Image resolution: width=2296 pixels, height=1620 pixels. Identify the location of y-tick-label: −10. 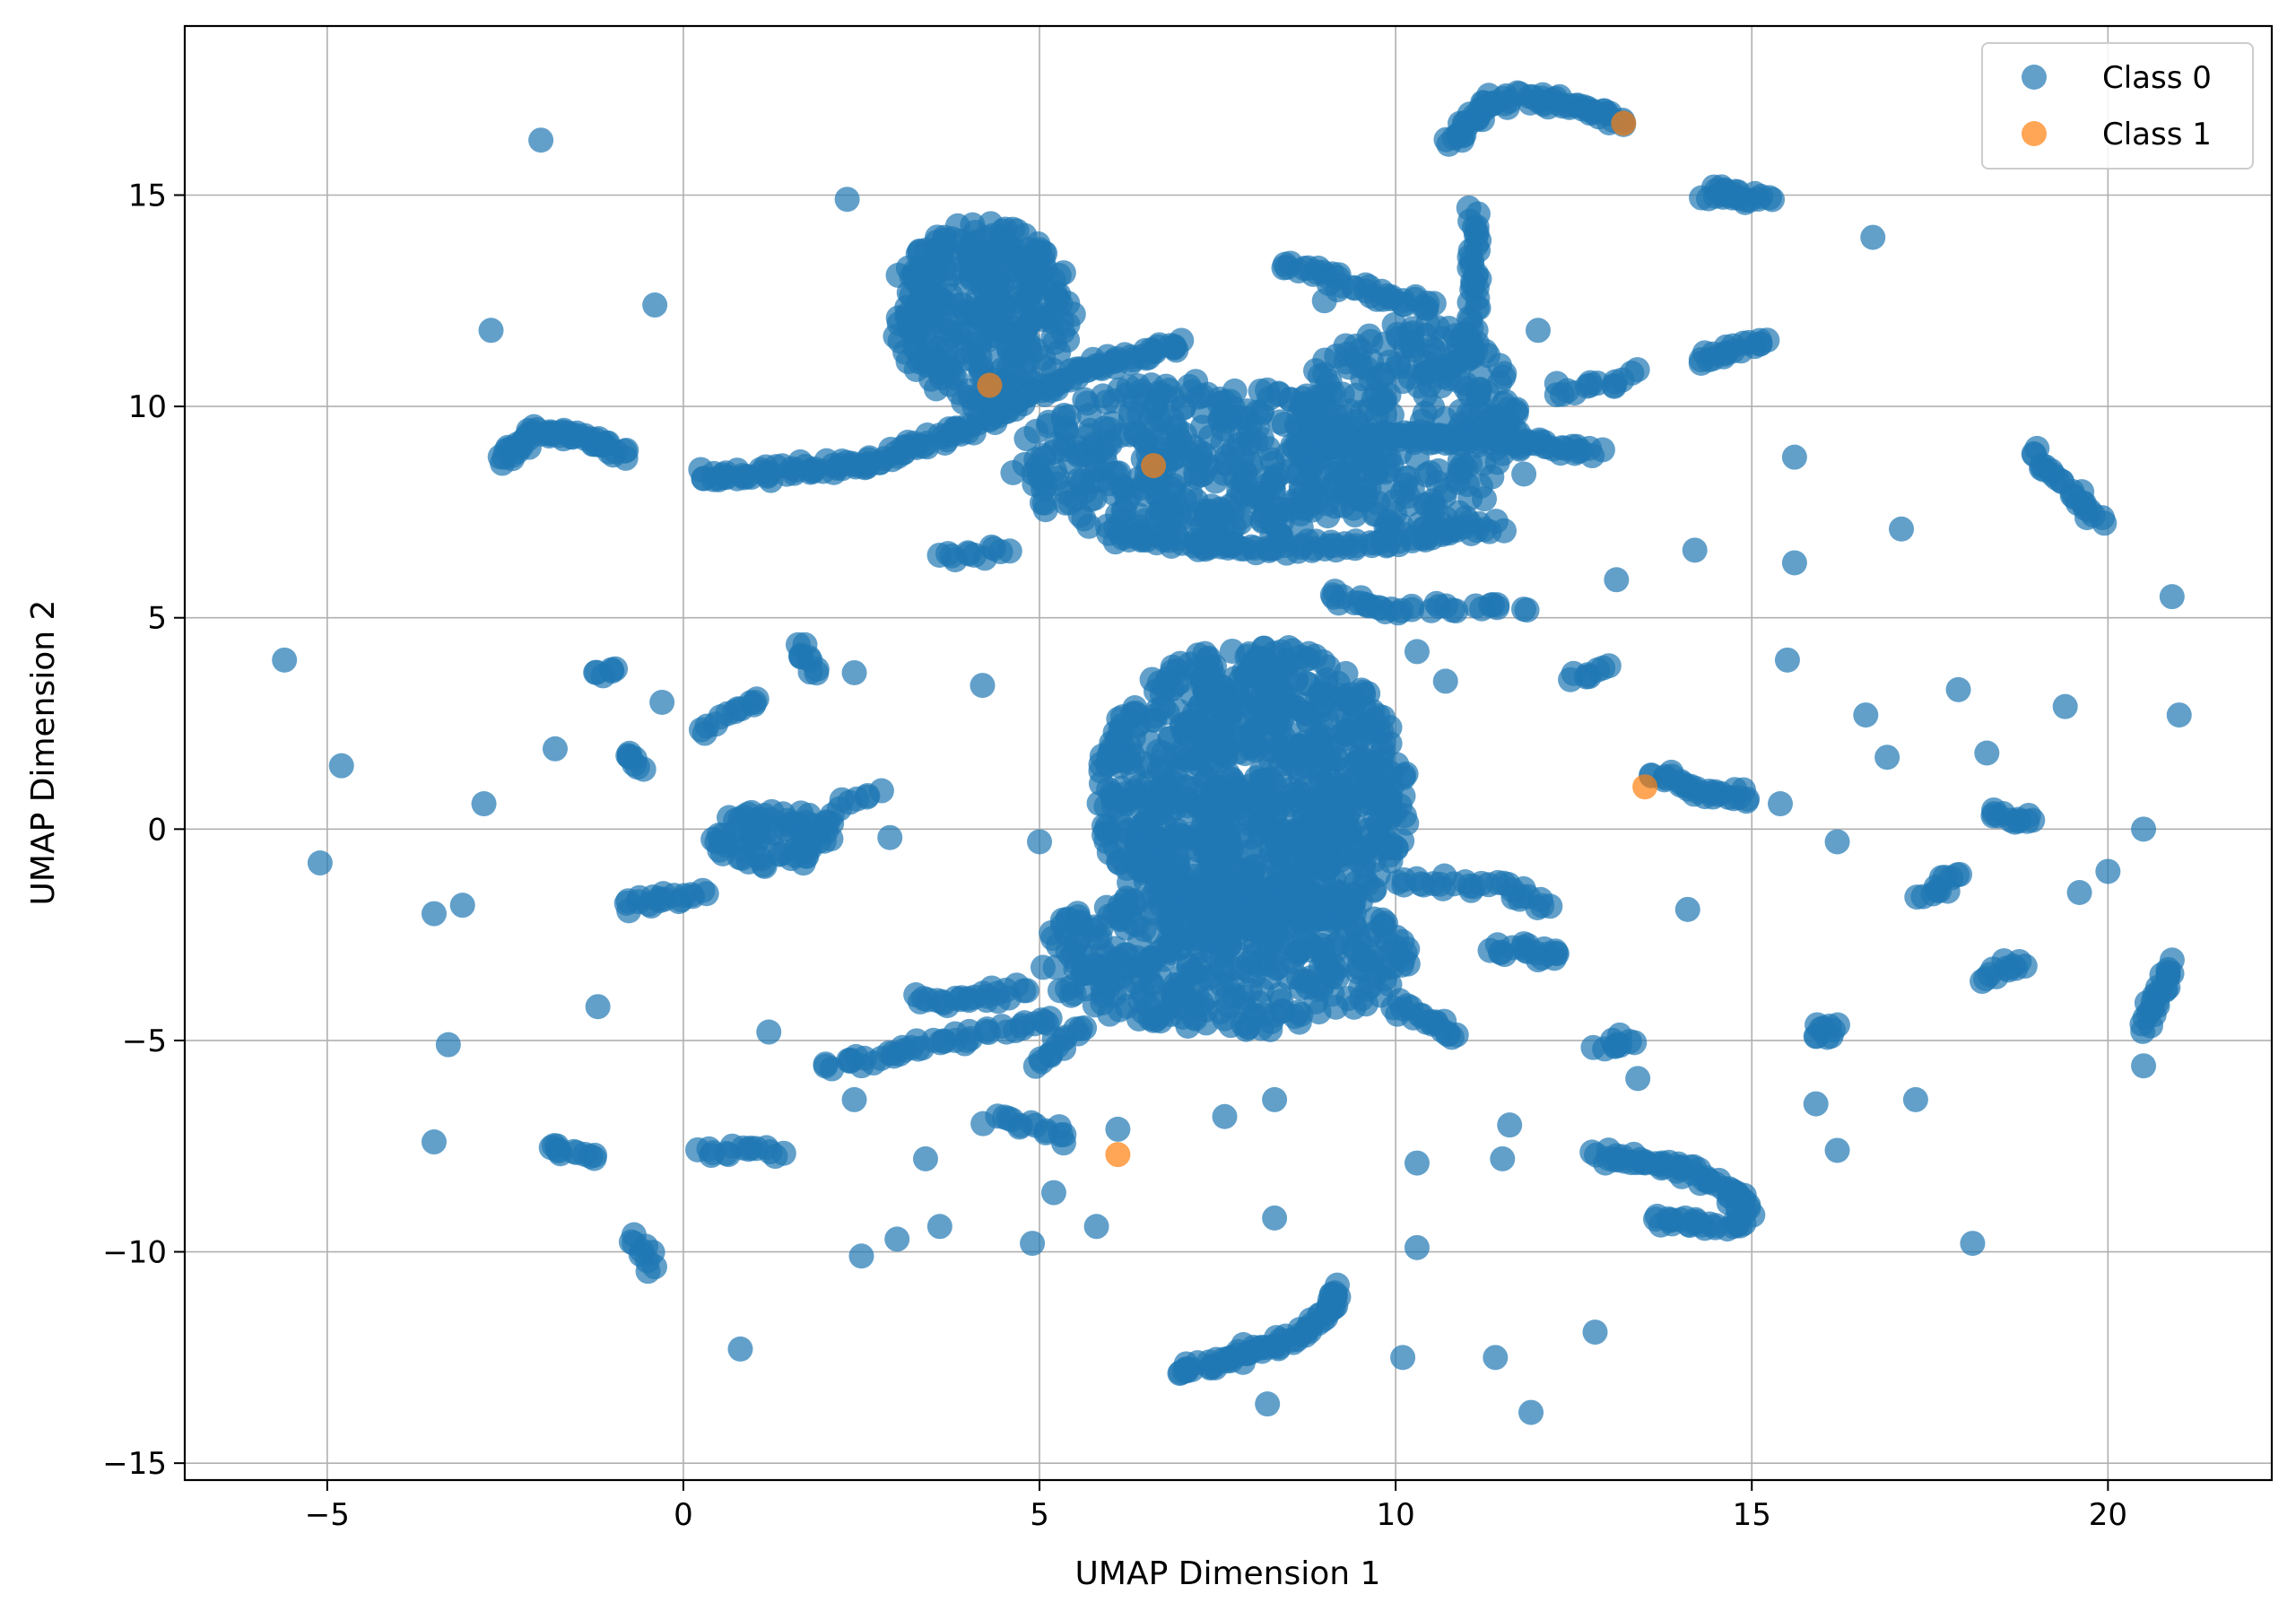
(134, 1253).